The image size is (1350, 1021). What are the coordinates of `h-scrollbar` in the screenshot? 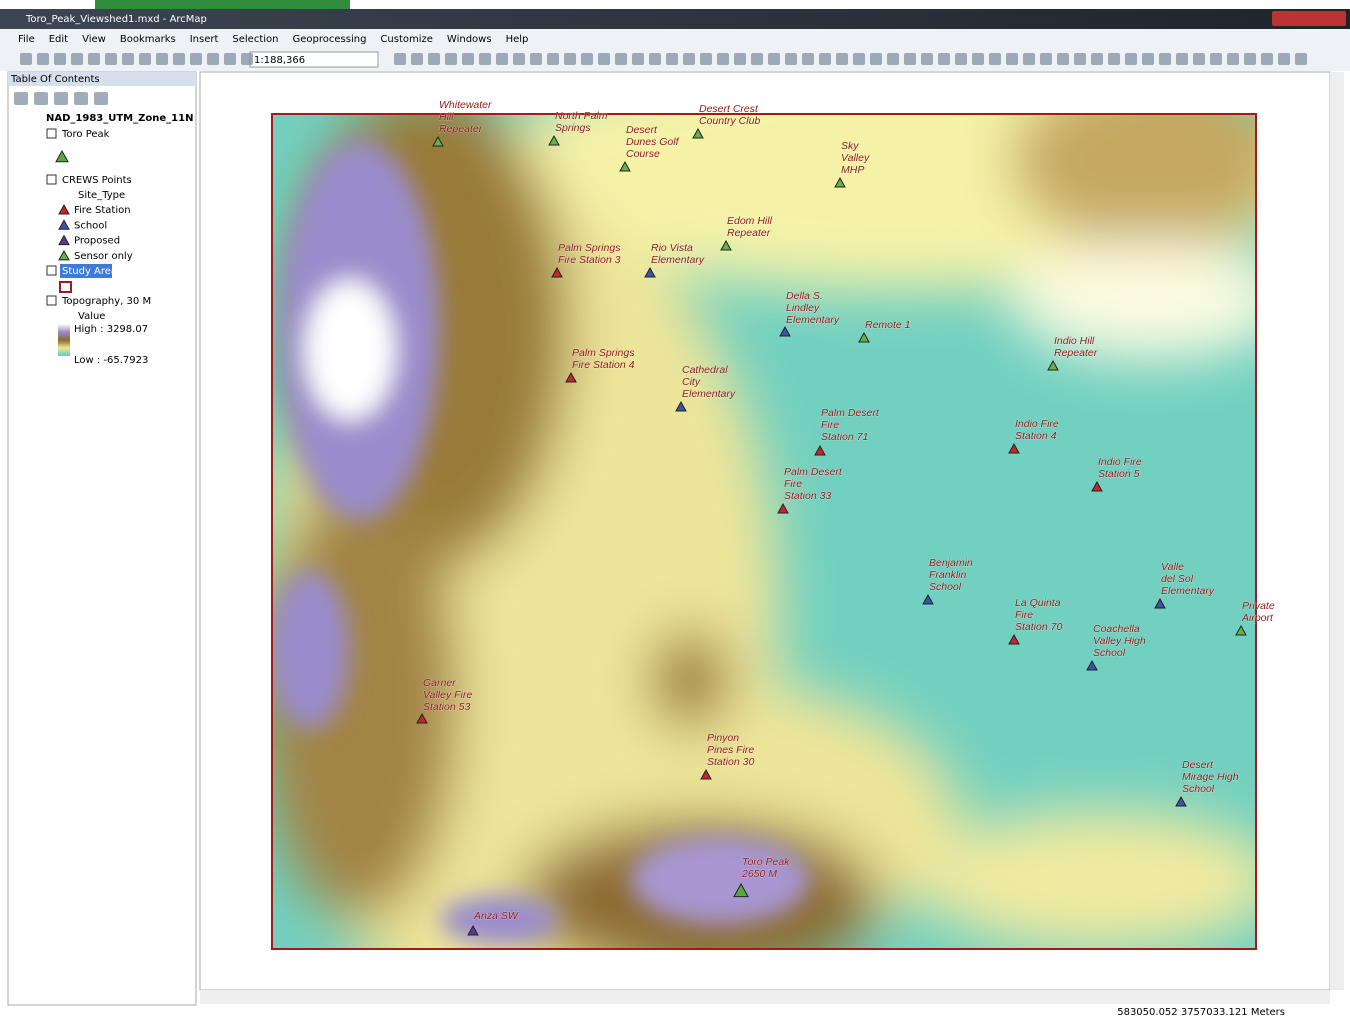 It's located at (765, 997).